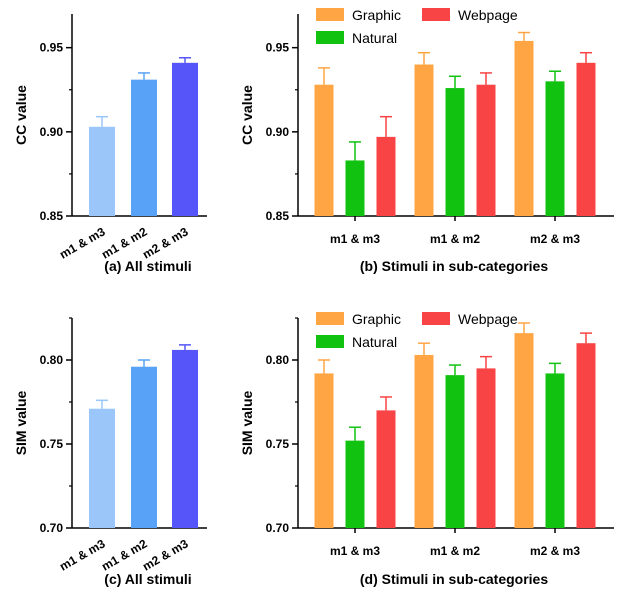 The image size is (618, 594). I want to click on panel-caption: (b) Stimuli in sub-categories, so click(454, 266).